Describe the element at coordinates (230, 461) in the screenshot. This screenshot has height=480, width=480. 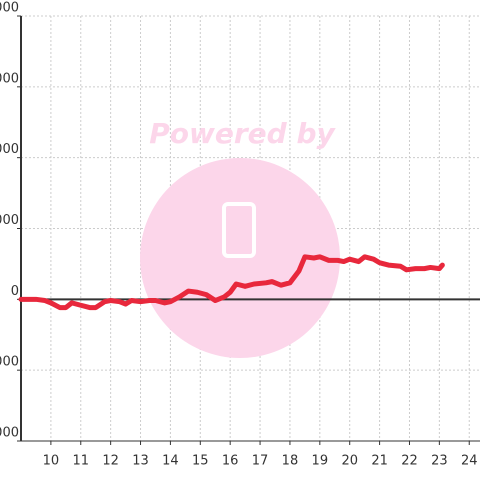
I see `x-tick-label: 16` at that location.